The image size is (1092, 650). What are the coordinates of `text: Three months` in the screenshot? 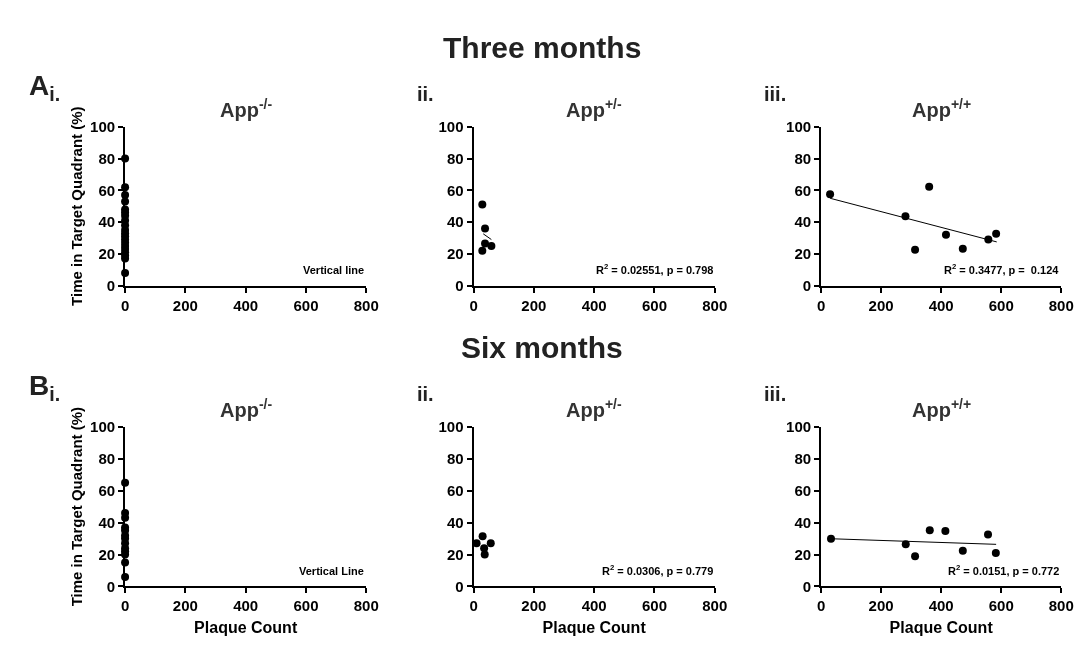 It's located at (542, 47).